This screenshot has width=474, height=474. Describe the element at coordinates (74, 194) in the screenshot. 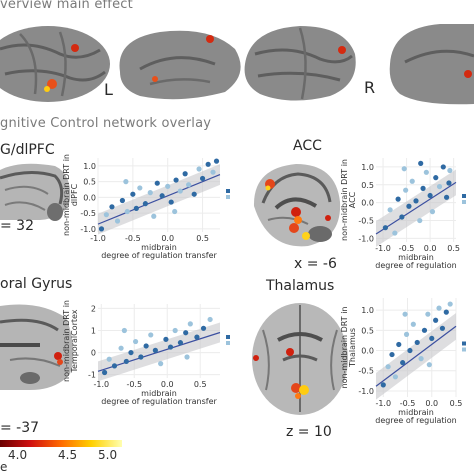

I see `y-axis-label: dlPFC` at that location.